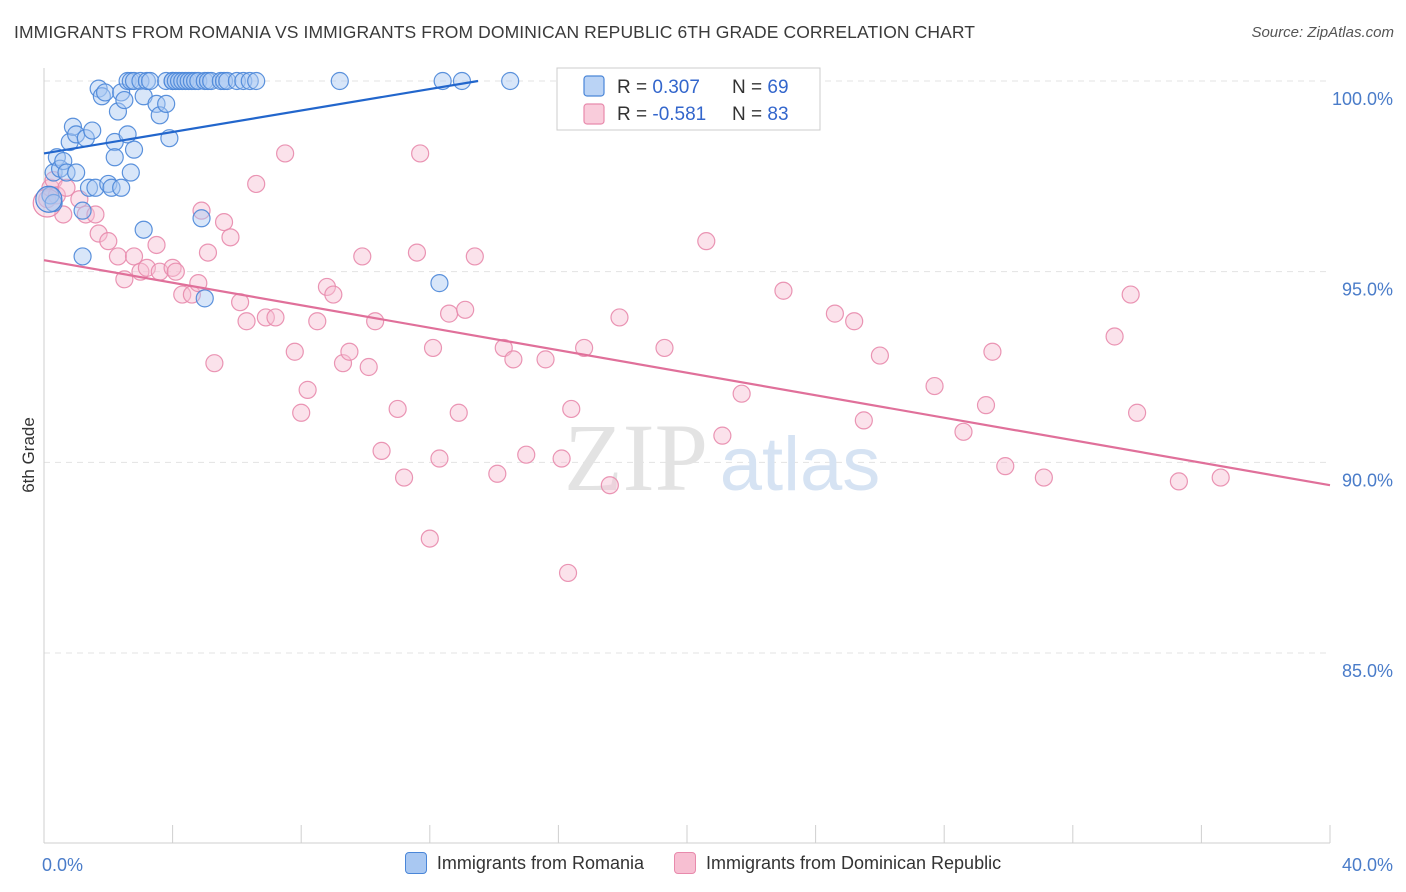 The image size is (1406, 892). I want to click on source-credit: Source: ZipAtlas.com, so click(1322, 32).